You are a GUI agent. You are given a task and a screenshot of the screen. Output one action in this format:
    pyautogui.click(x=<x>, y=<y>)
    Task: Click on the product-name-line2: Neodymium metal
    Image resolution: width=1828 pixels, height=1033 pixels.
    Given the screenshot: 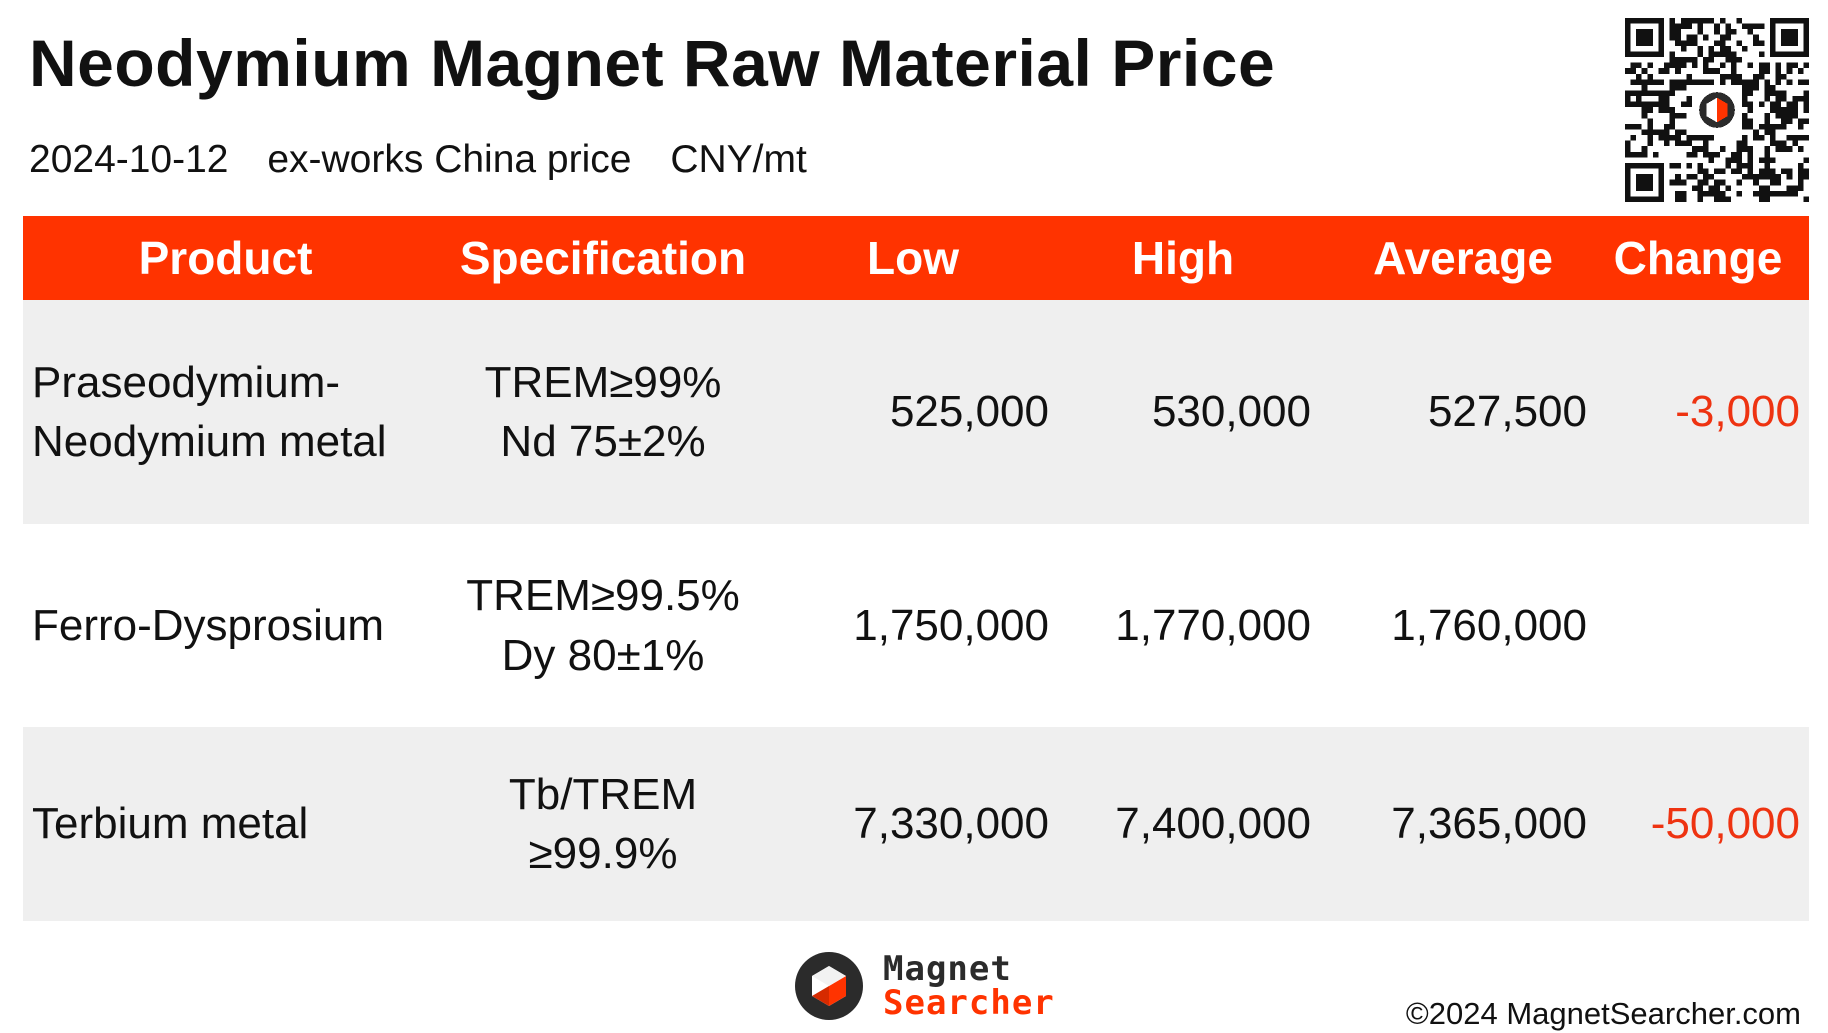 What is the action you would take?
    pyautogui.click(x=209, y=441)
    